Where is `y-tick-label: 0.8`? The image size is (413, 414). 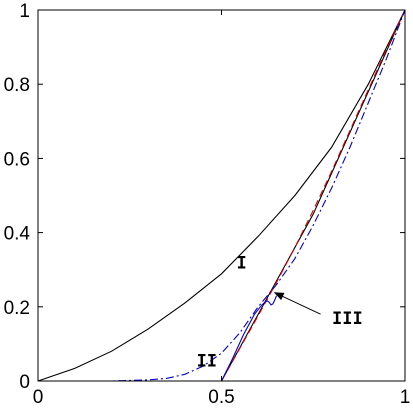 y-tick-label: 0.8 is located at coordinates (17, 85).